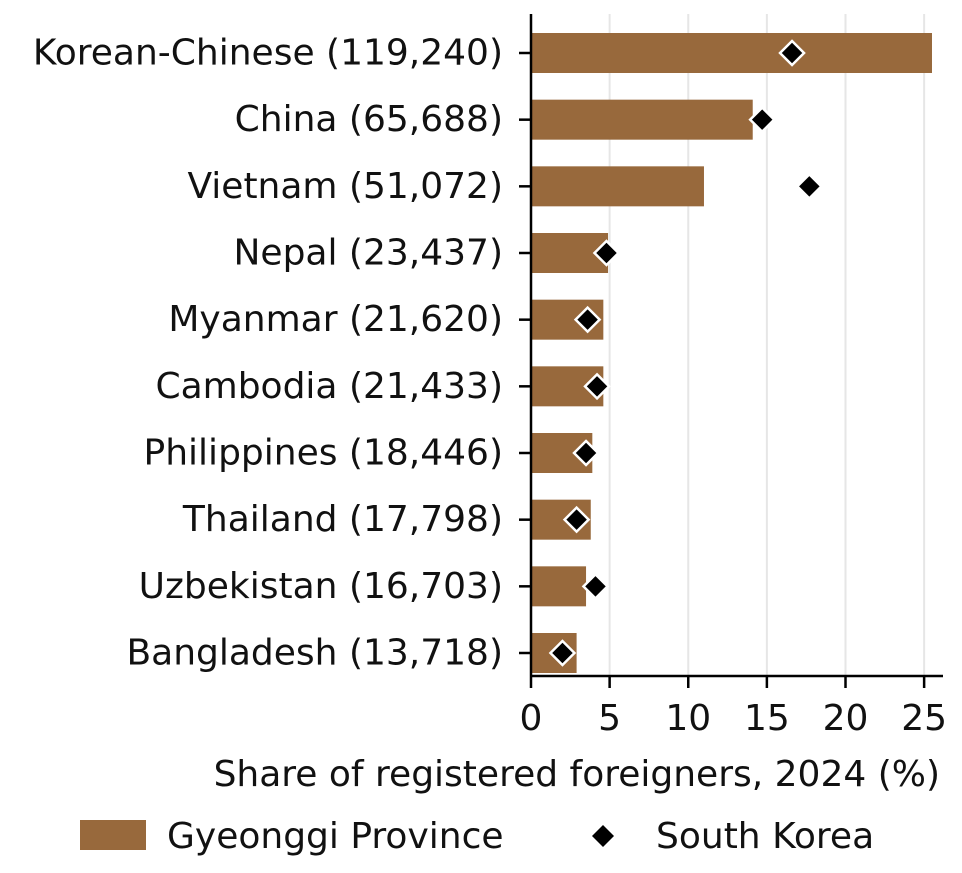  I want to click on category-label: Nepal (23,437), so click(369, 253).